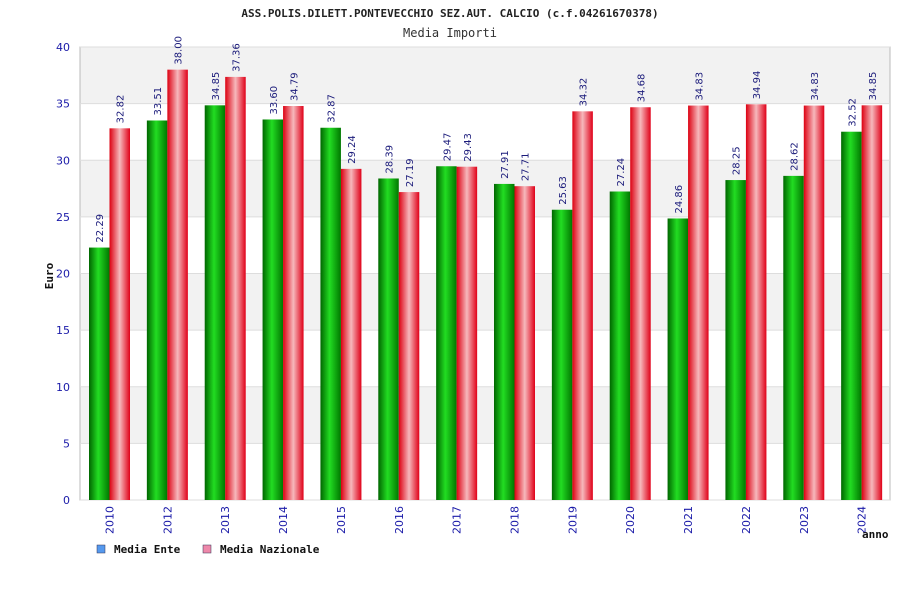 This screenshot has height=600, width=900. Describe the element at coordinates (283, 520) in the screenshot. I see `x-tick-label: 2014` at that location.